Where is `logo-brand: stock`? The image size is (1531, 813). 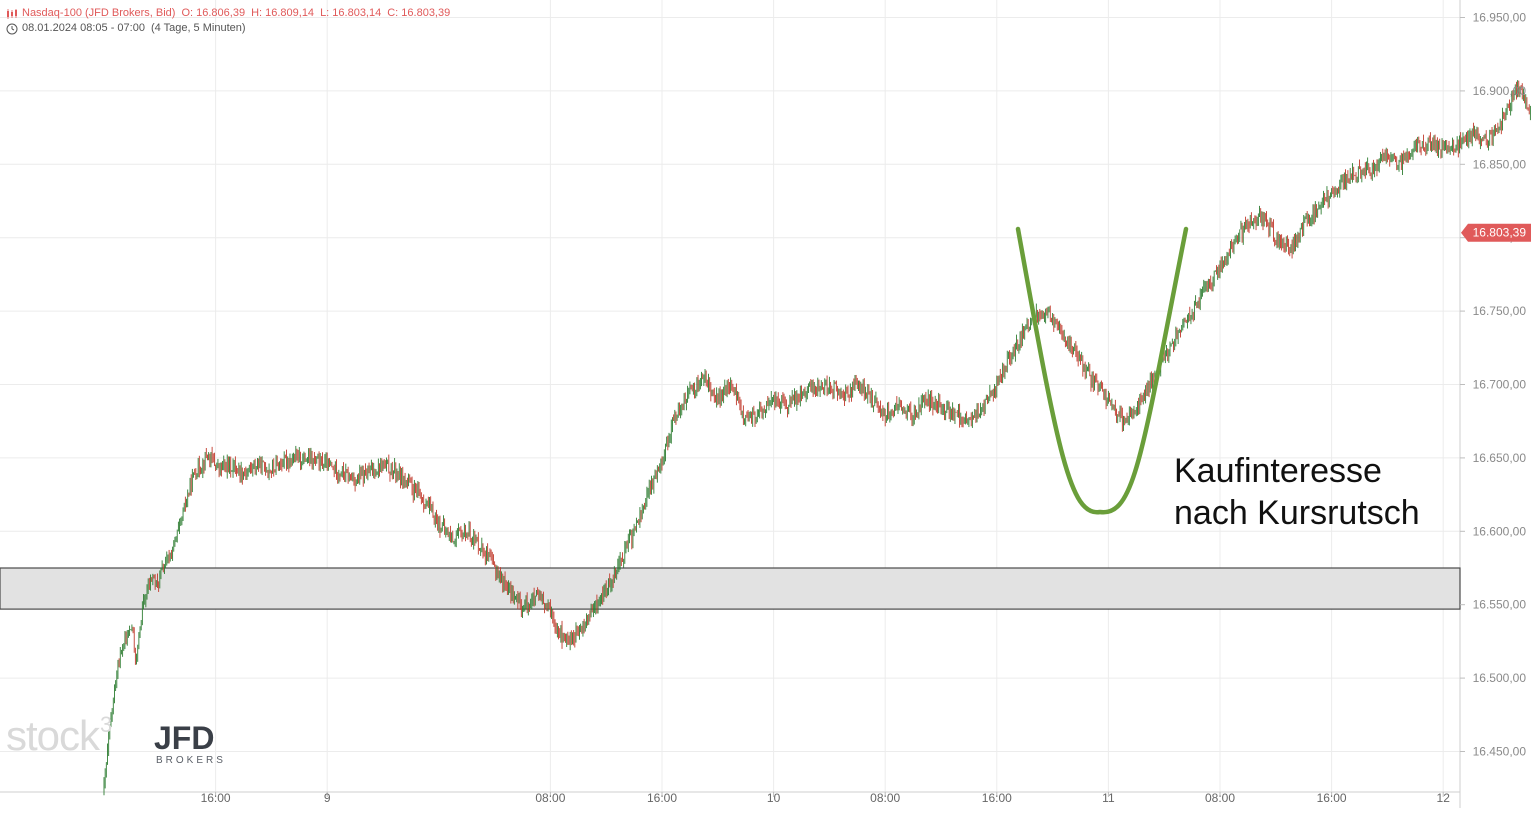
logo-brand: stock is located at coordinates (53, 735).